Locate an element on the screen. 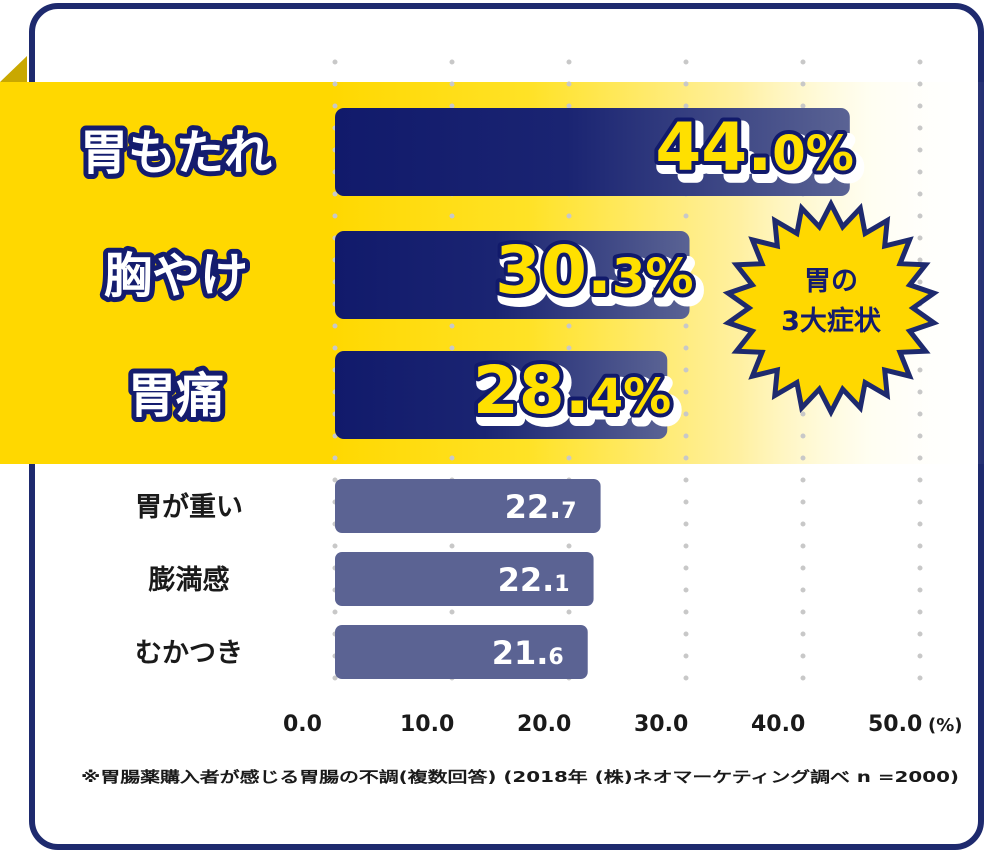 Image resolution: width=989 pixels, height=856 pixels. category-label-1: 胸やけ is located at coordinates (176, 276).